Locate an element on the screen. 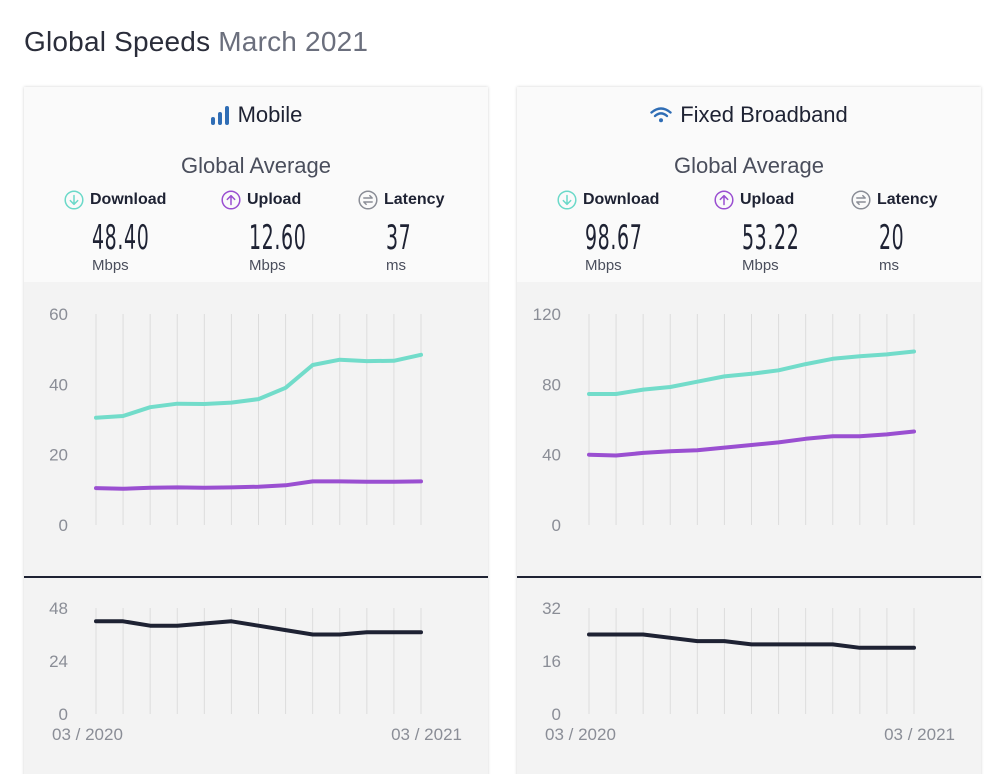 This screenshot has width=1000, height=774. latency-value: 37 is located at coordinates (399, 238).